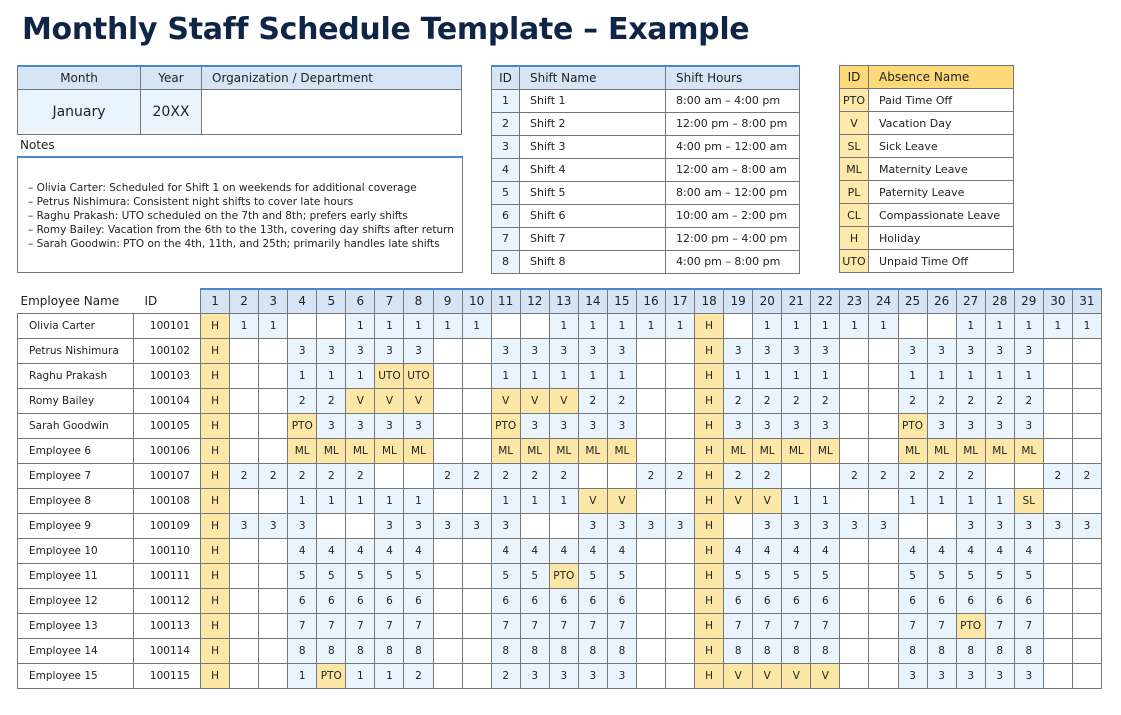 Image resolution: width=1121 pixels, height=715 pixels. Describe the element at coordinates (171, 111) in the screenshot. I see `year-field: 20XX` at that location.